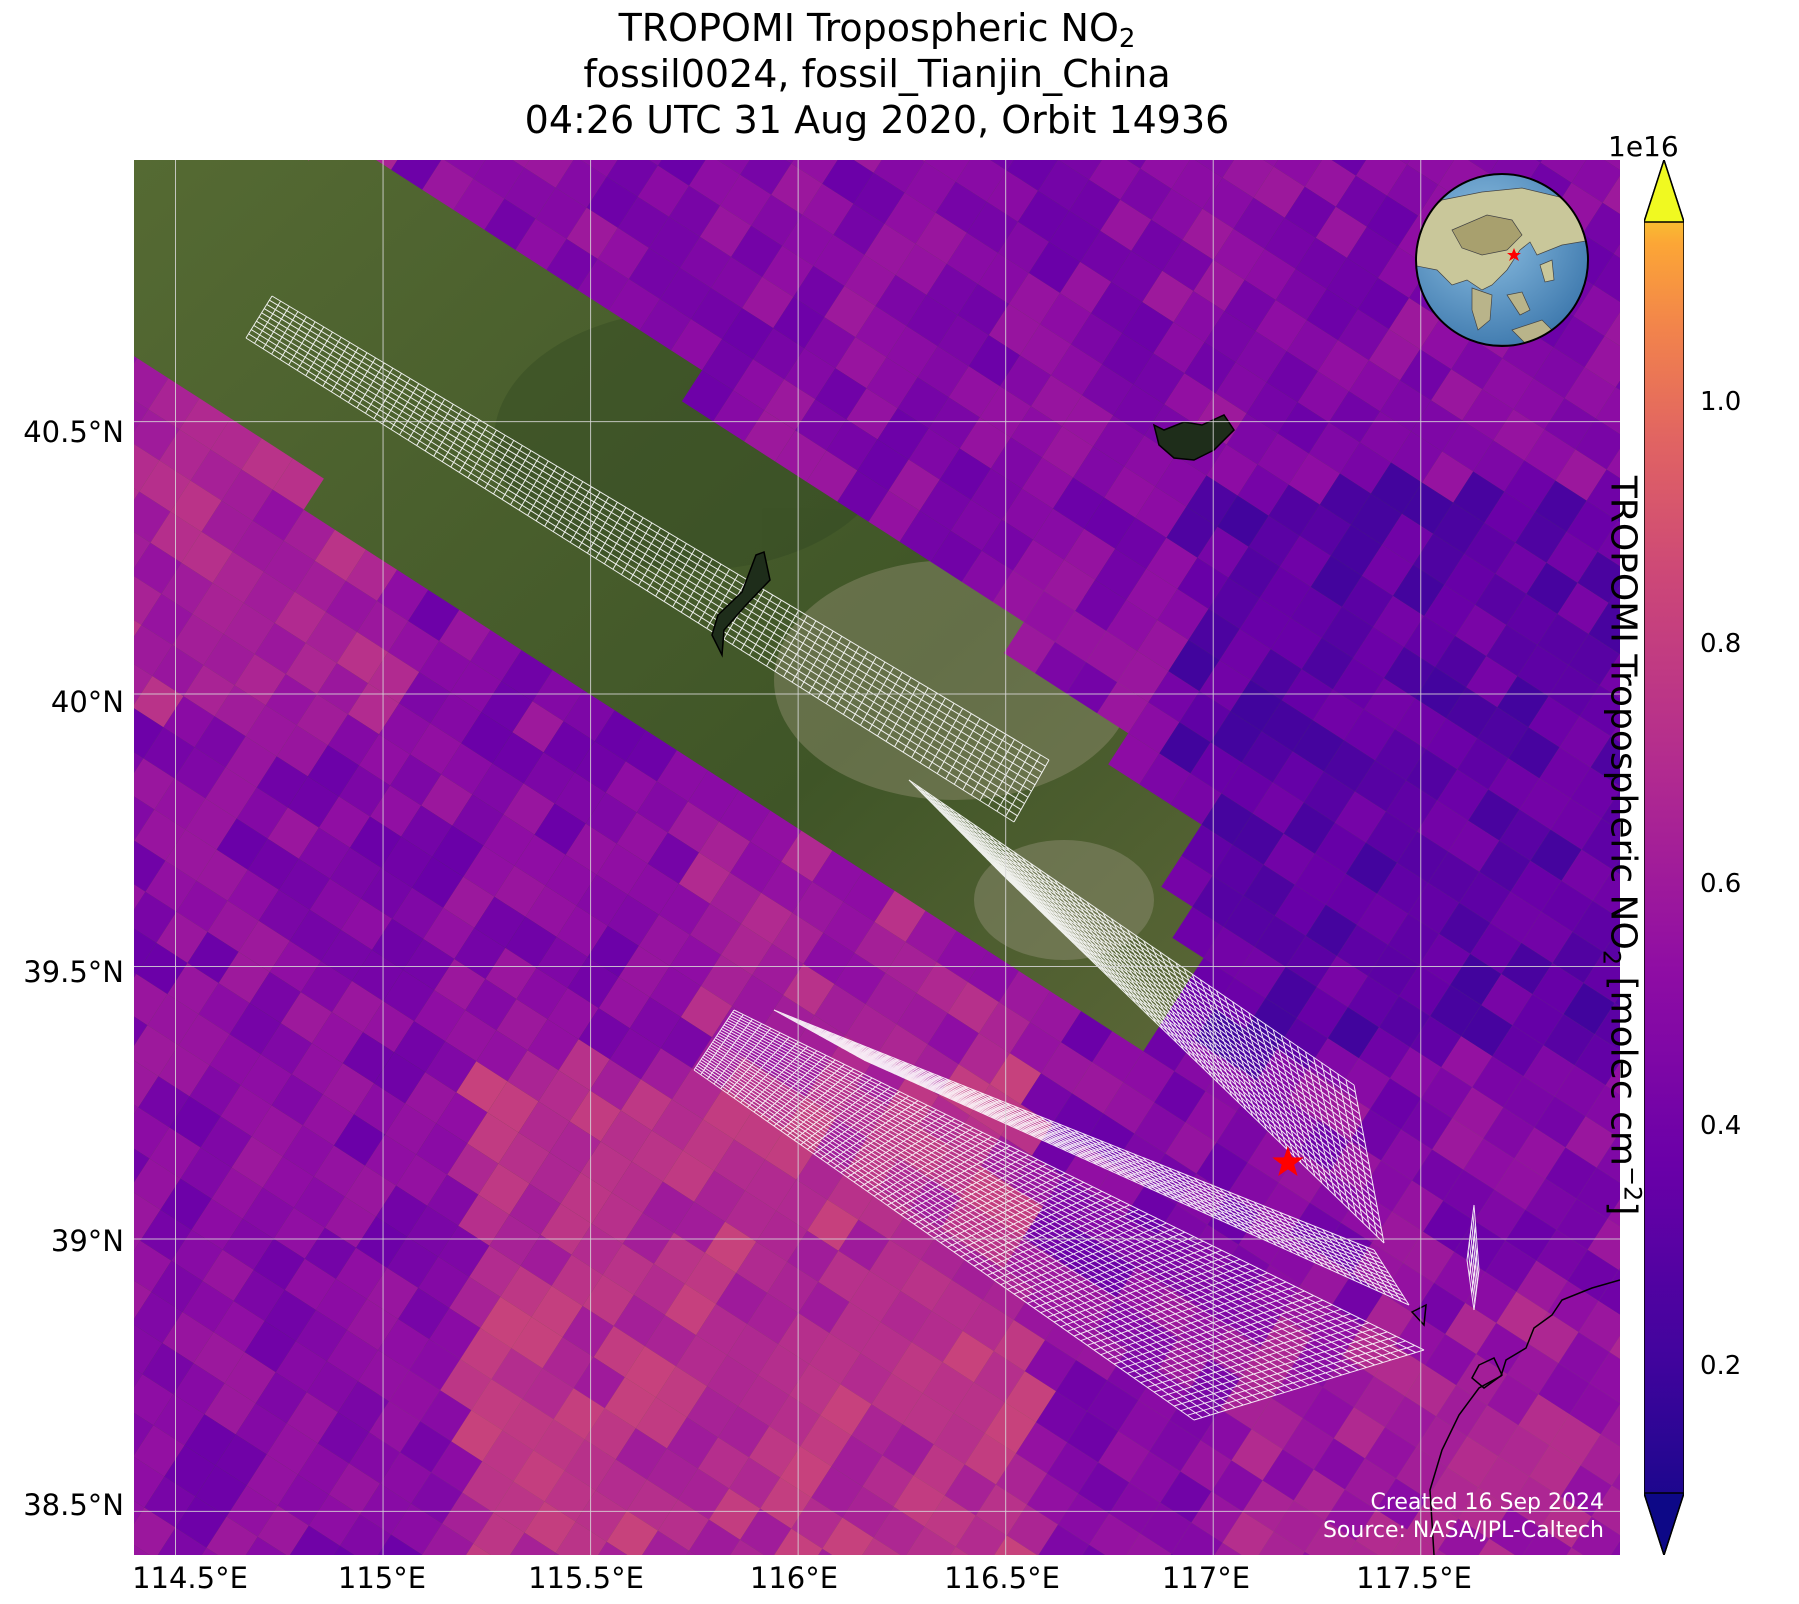 Image resolution: width=1799 pixels, height=1604 pixels. I want to click on y-tick-40: 40°N, so click(87, 702).